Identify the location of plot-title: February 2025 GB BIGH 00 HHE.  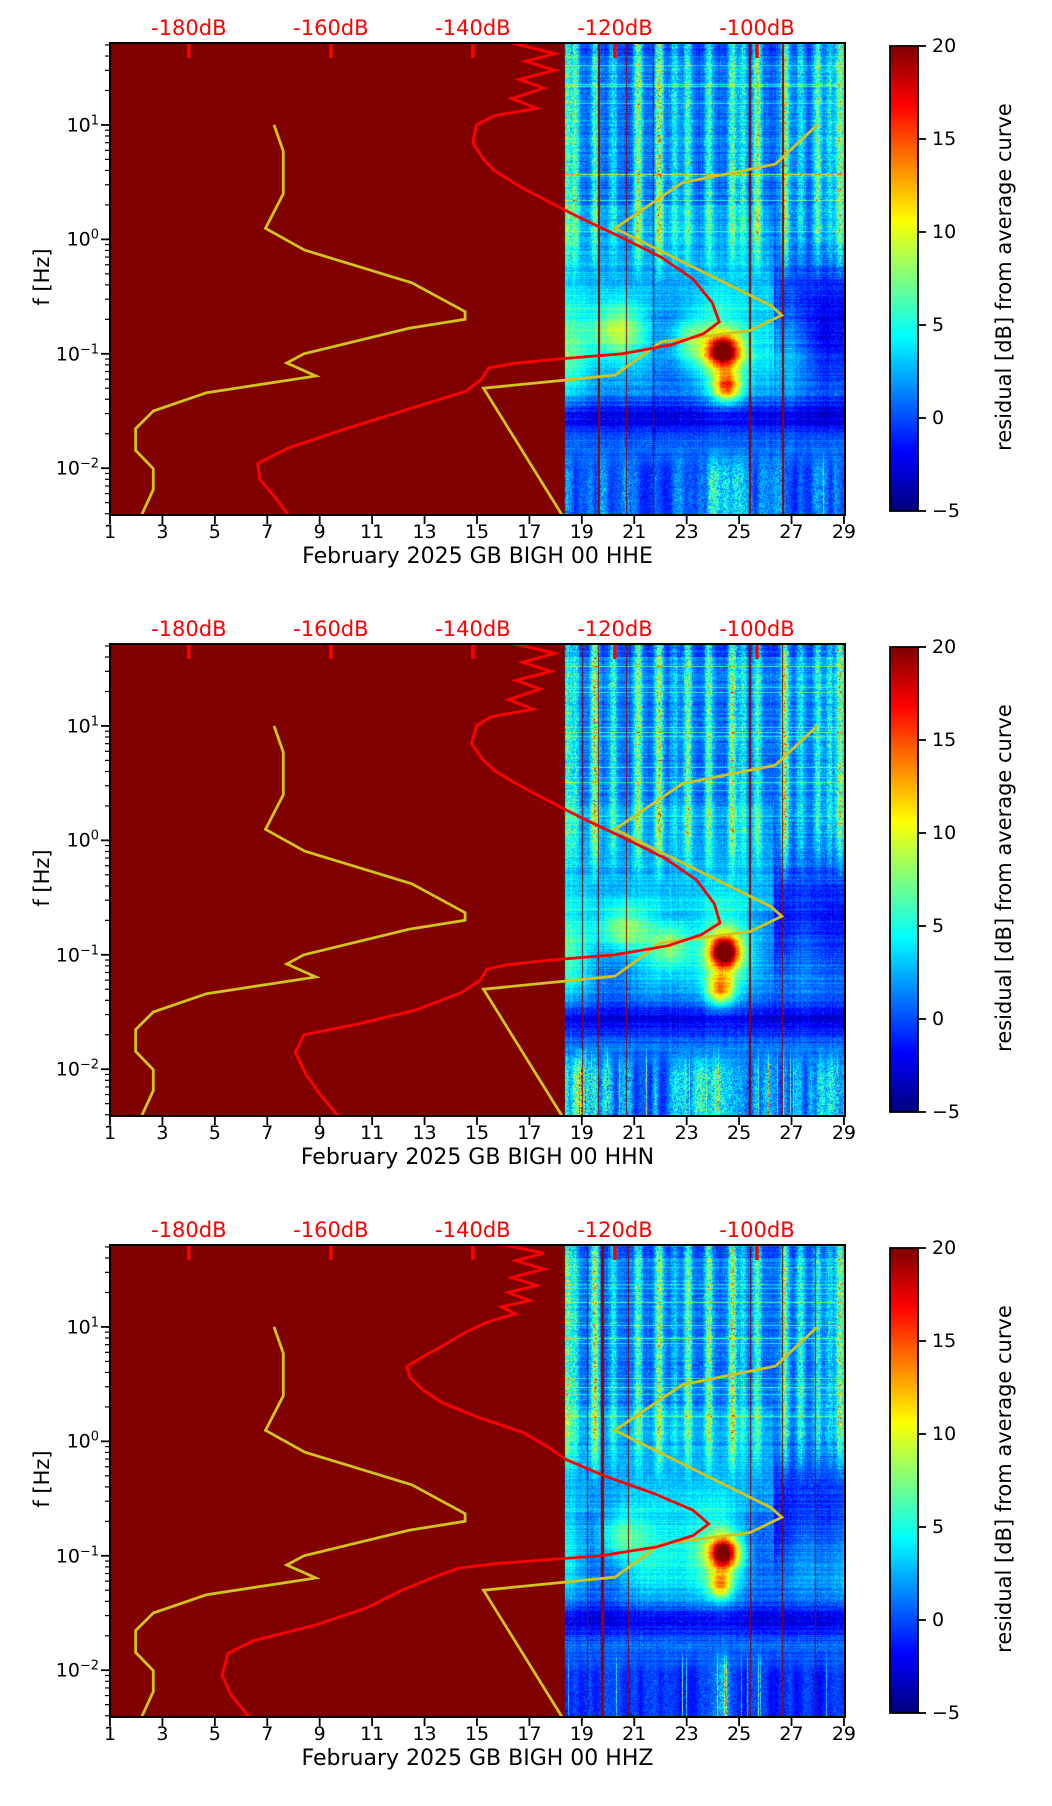
(477, 556).